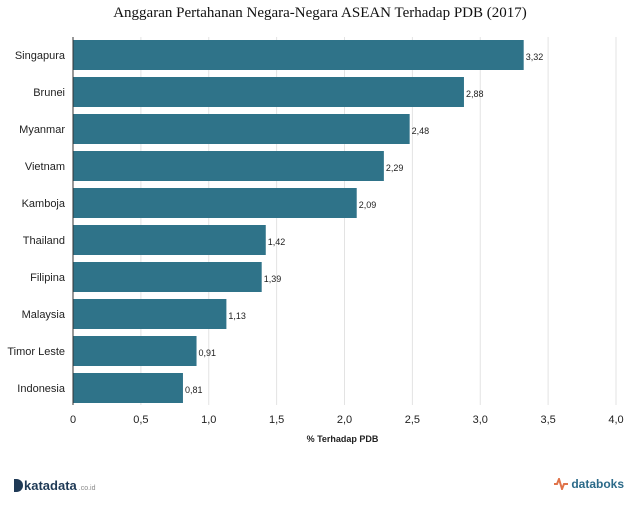 The height and width of the screenshot is (523, 640). What do you see at coordinates (87, 488) in the screenshot?
I see `katadata-brand-suffix: .co.id` at bounding box center [87, 488].